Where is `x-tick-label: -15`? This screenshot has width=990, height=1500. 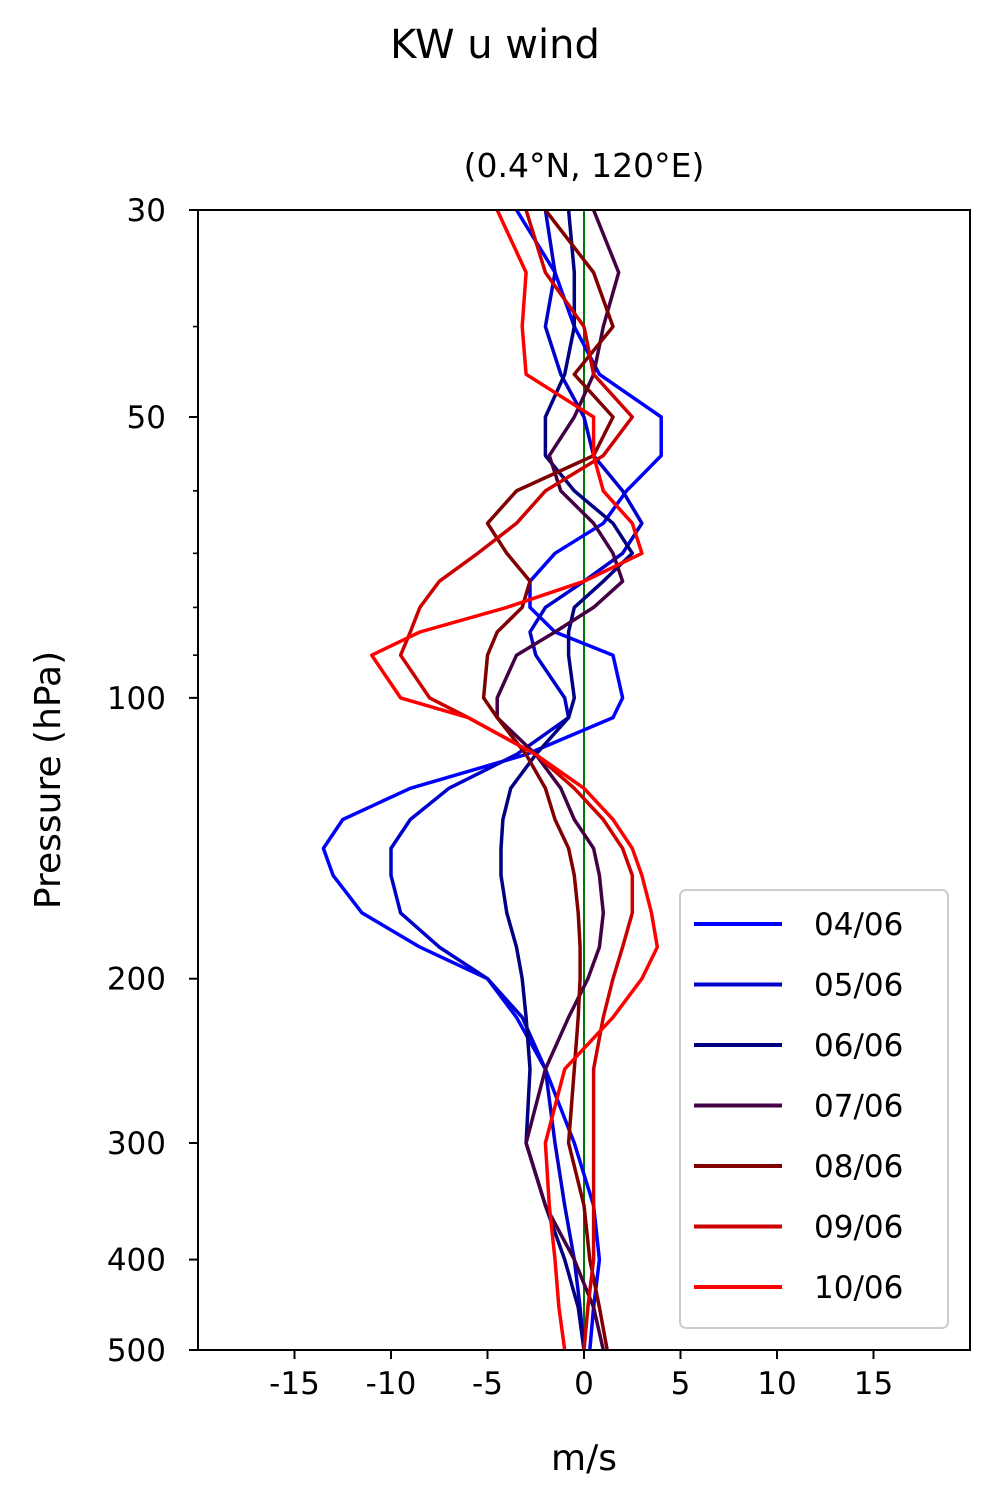
x-tick-label: -15 is located at coordinates (294, 1384).